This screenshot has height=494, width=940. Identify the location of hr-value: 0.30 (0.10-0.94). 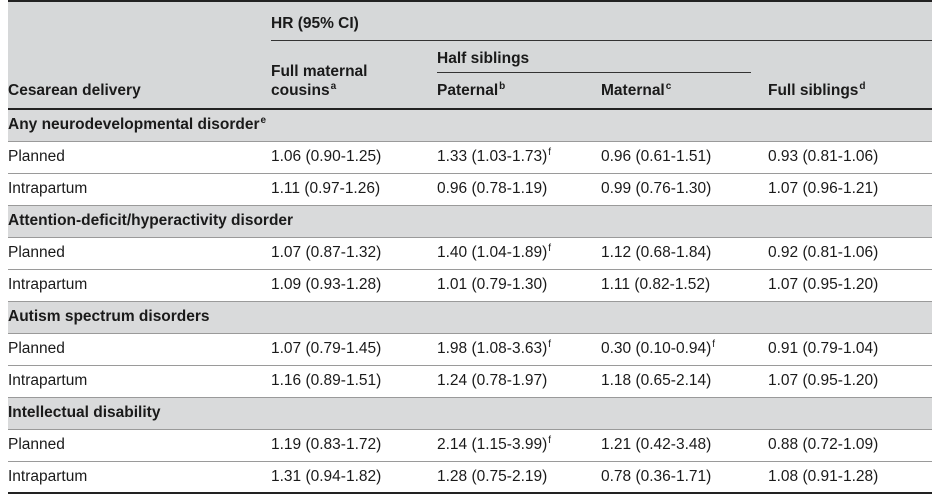
(656, 348).